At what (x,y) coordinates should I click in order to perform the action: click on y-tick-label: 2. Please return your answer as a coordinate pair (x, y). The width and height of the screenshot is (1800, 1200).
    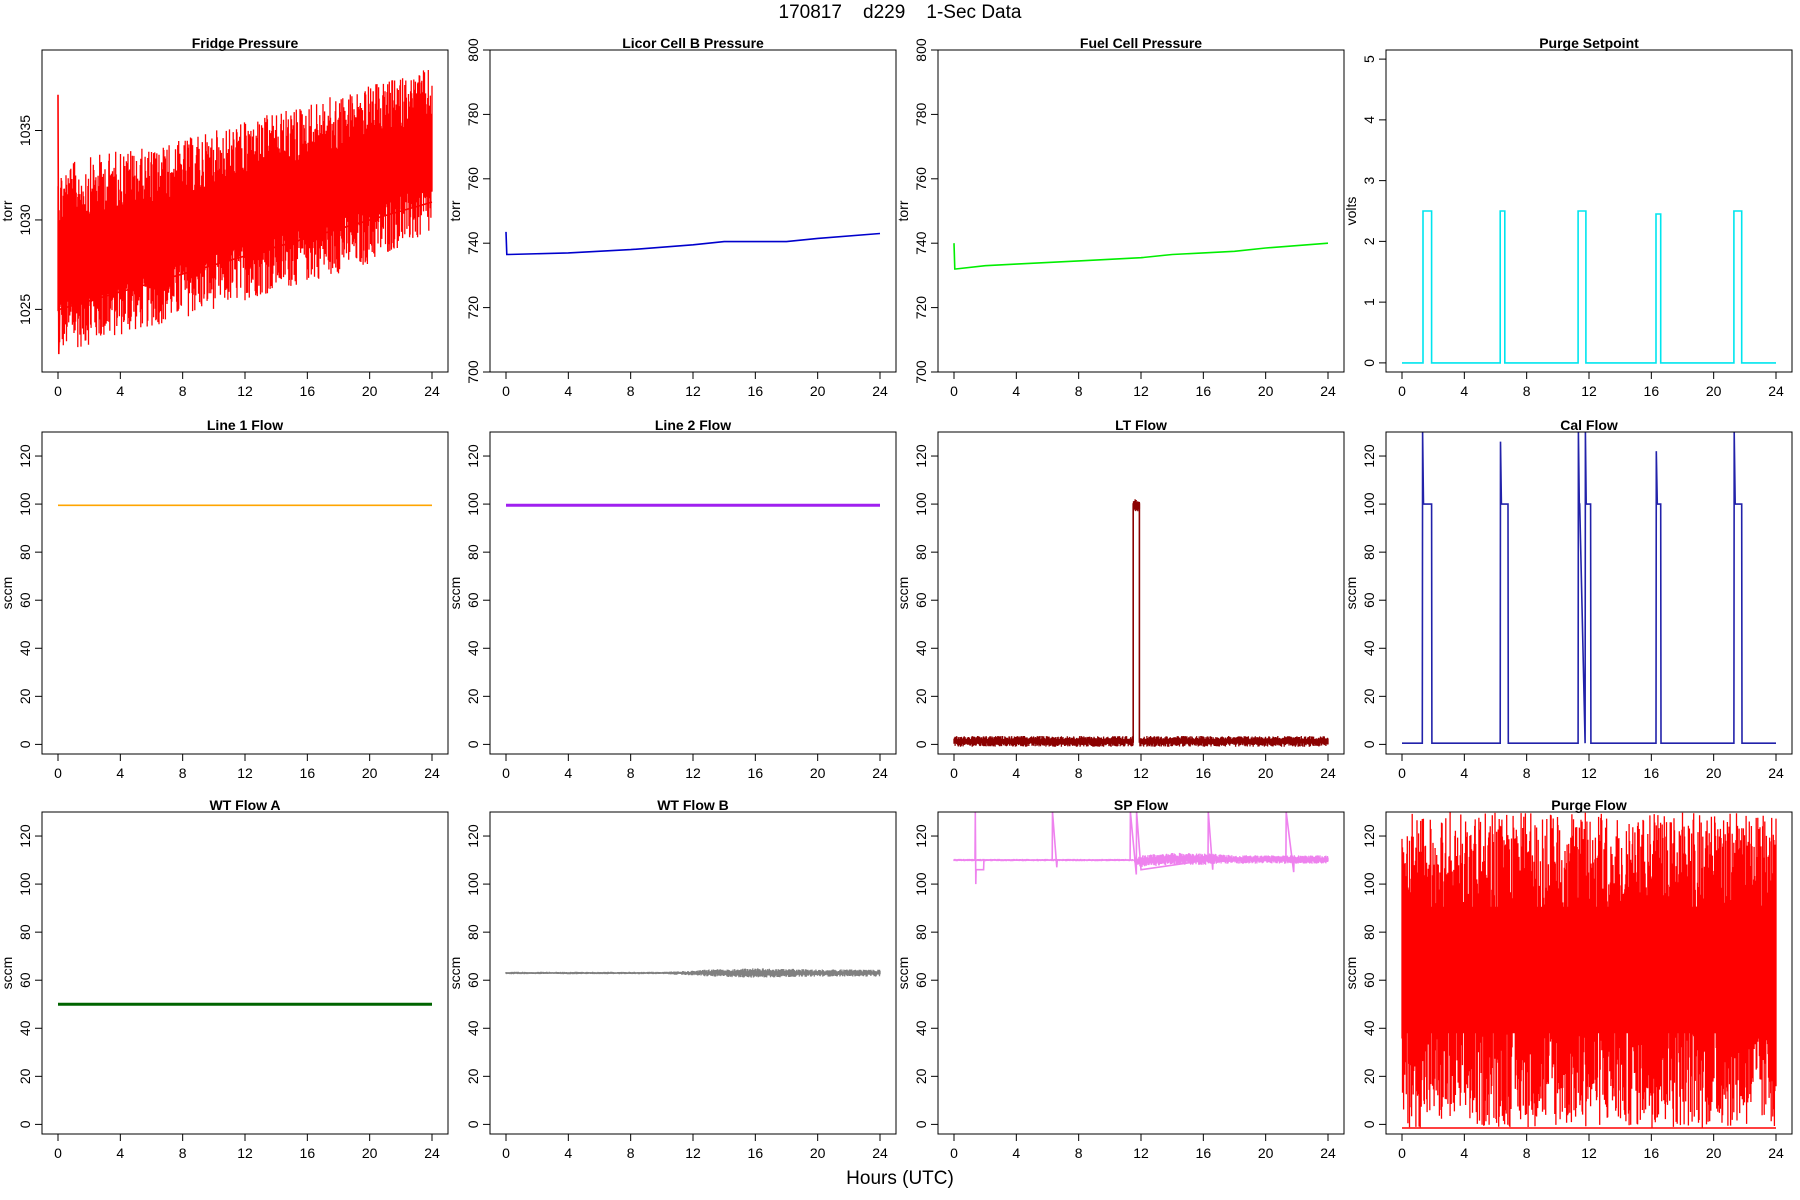
    Looking at the image, I should click on (1369, 241).